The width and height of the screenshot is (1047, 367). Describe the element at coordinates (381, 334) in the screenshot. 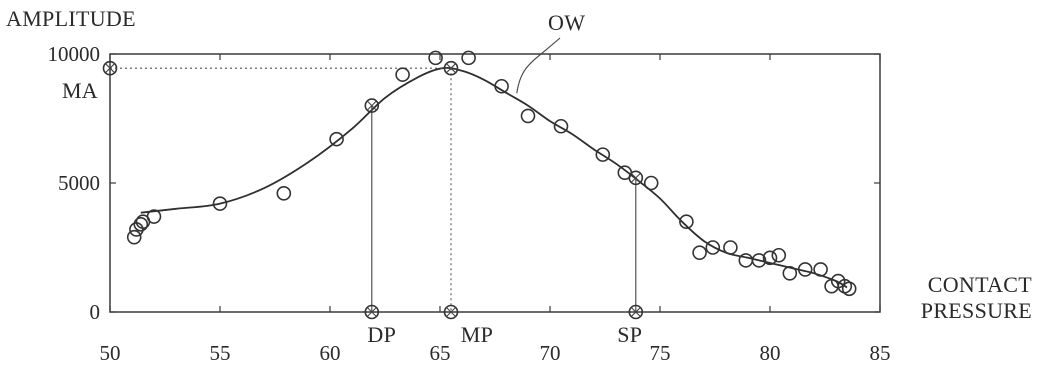

I see `dp-label: DP` at that location.